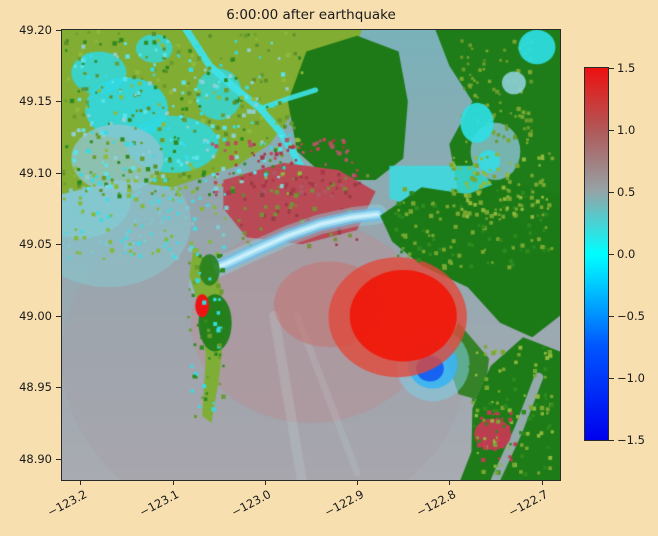  What do you see at coordinates (35, 458) in the screenshot?
I see `y-tick-label: 48.90` at bounding box center [35, 458].